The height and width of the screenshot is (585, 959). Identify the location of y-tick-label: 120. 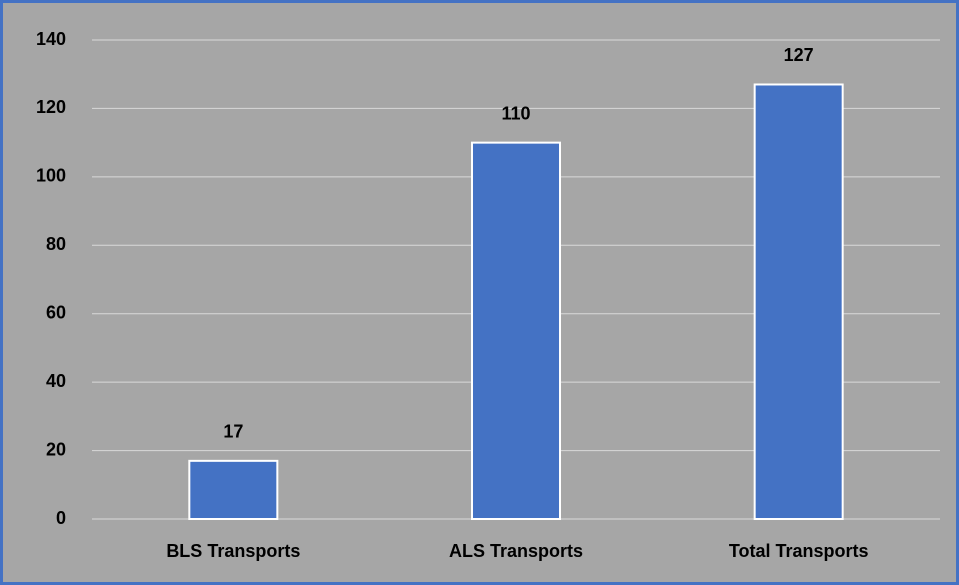
(51, 107).